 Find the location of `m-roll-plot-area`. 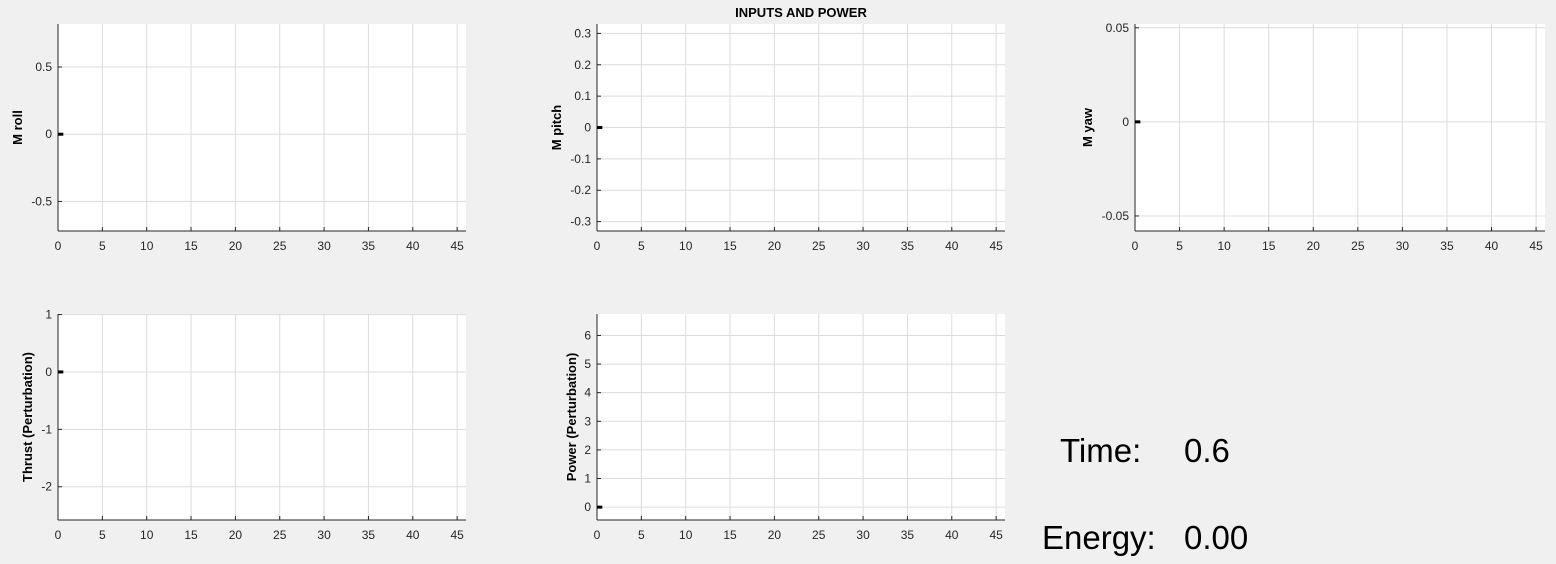

m-roll-plot-area is located at coordinates (262, 127).